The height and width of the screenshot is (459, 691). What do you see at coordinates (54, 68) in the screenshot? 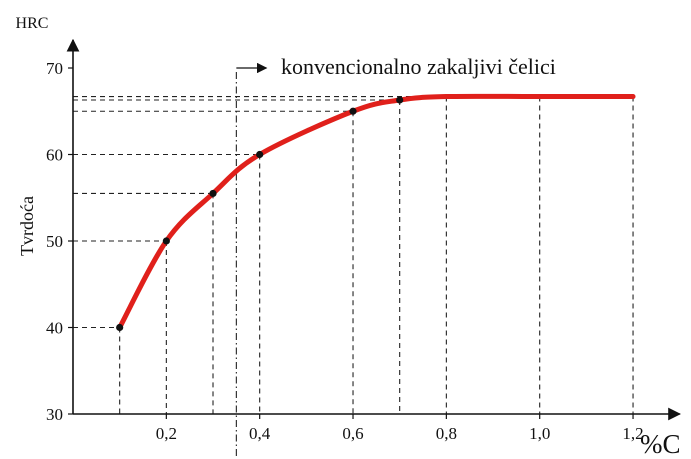
I see `y-tick-label: 70` at bounding box center [54, 68].